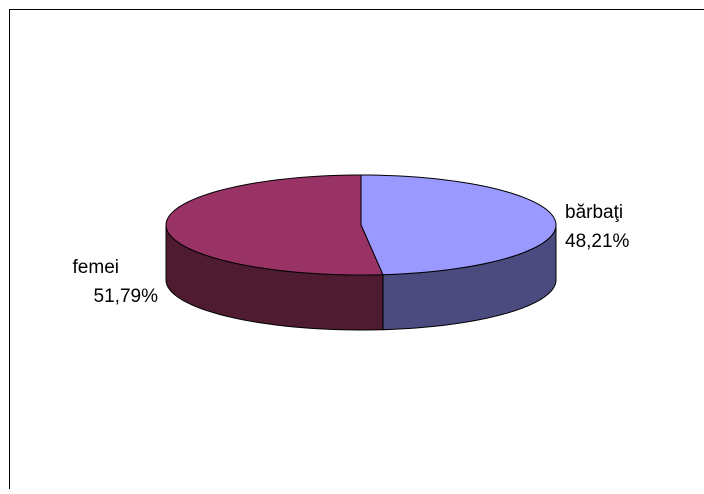 The image size is (704, 494). I want to click on slice-label-femei-value: 51,79%, so click(126, 296).